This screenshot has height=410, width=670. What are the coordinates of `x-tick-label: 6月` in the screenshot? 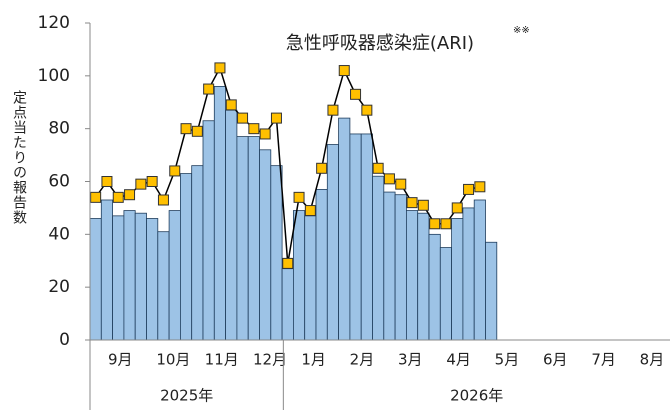 It's located at (555, 360).